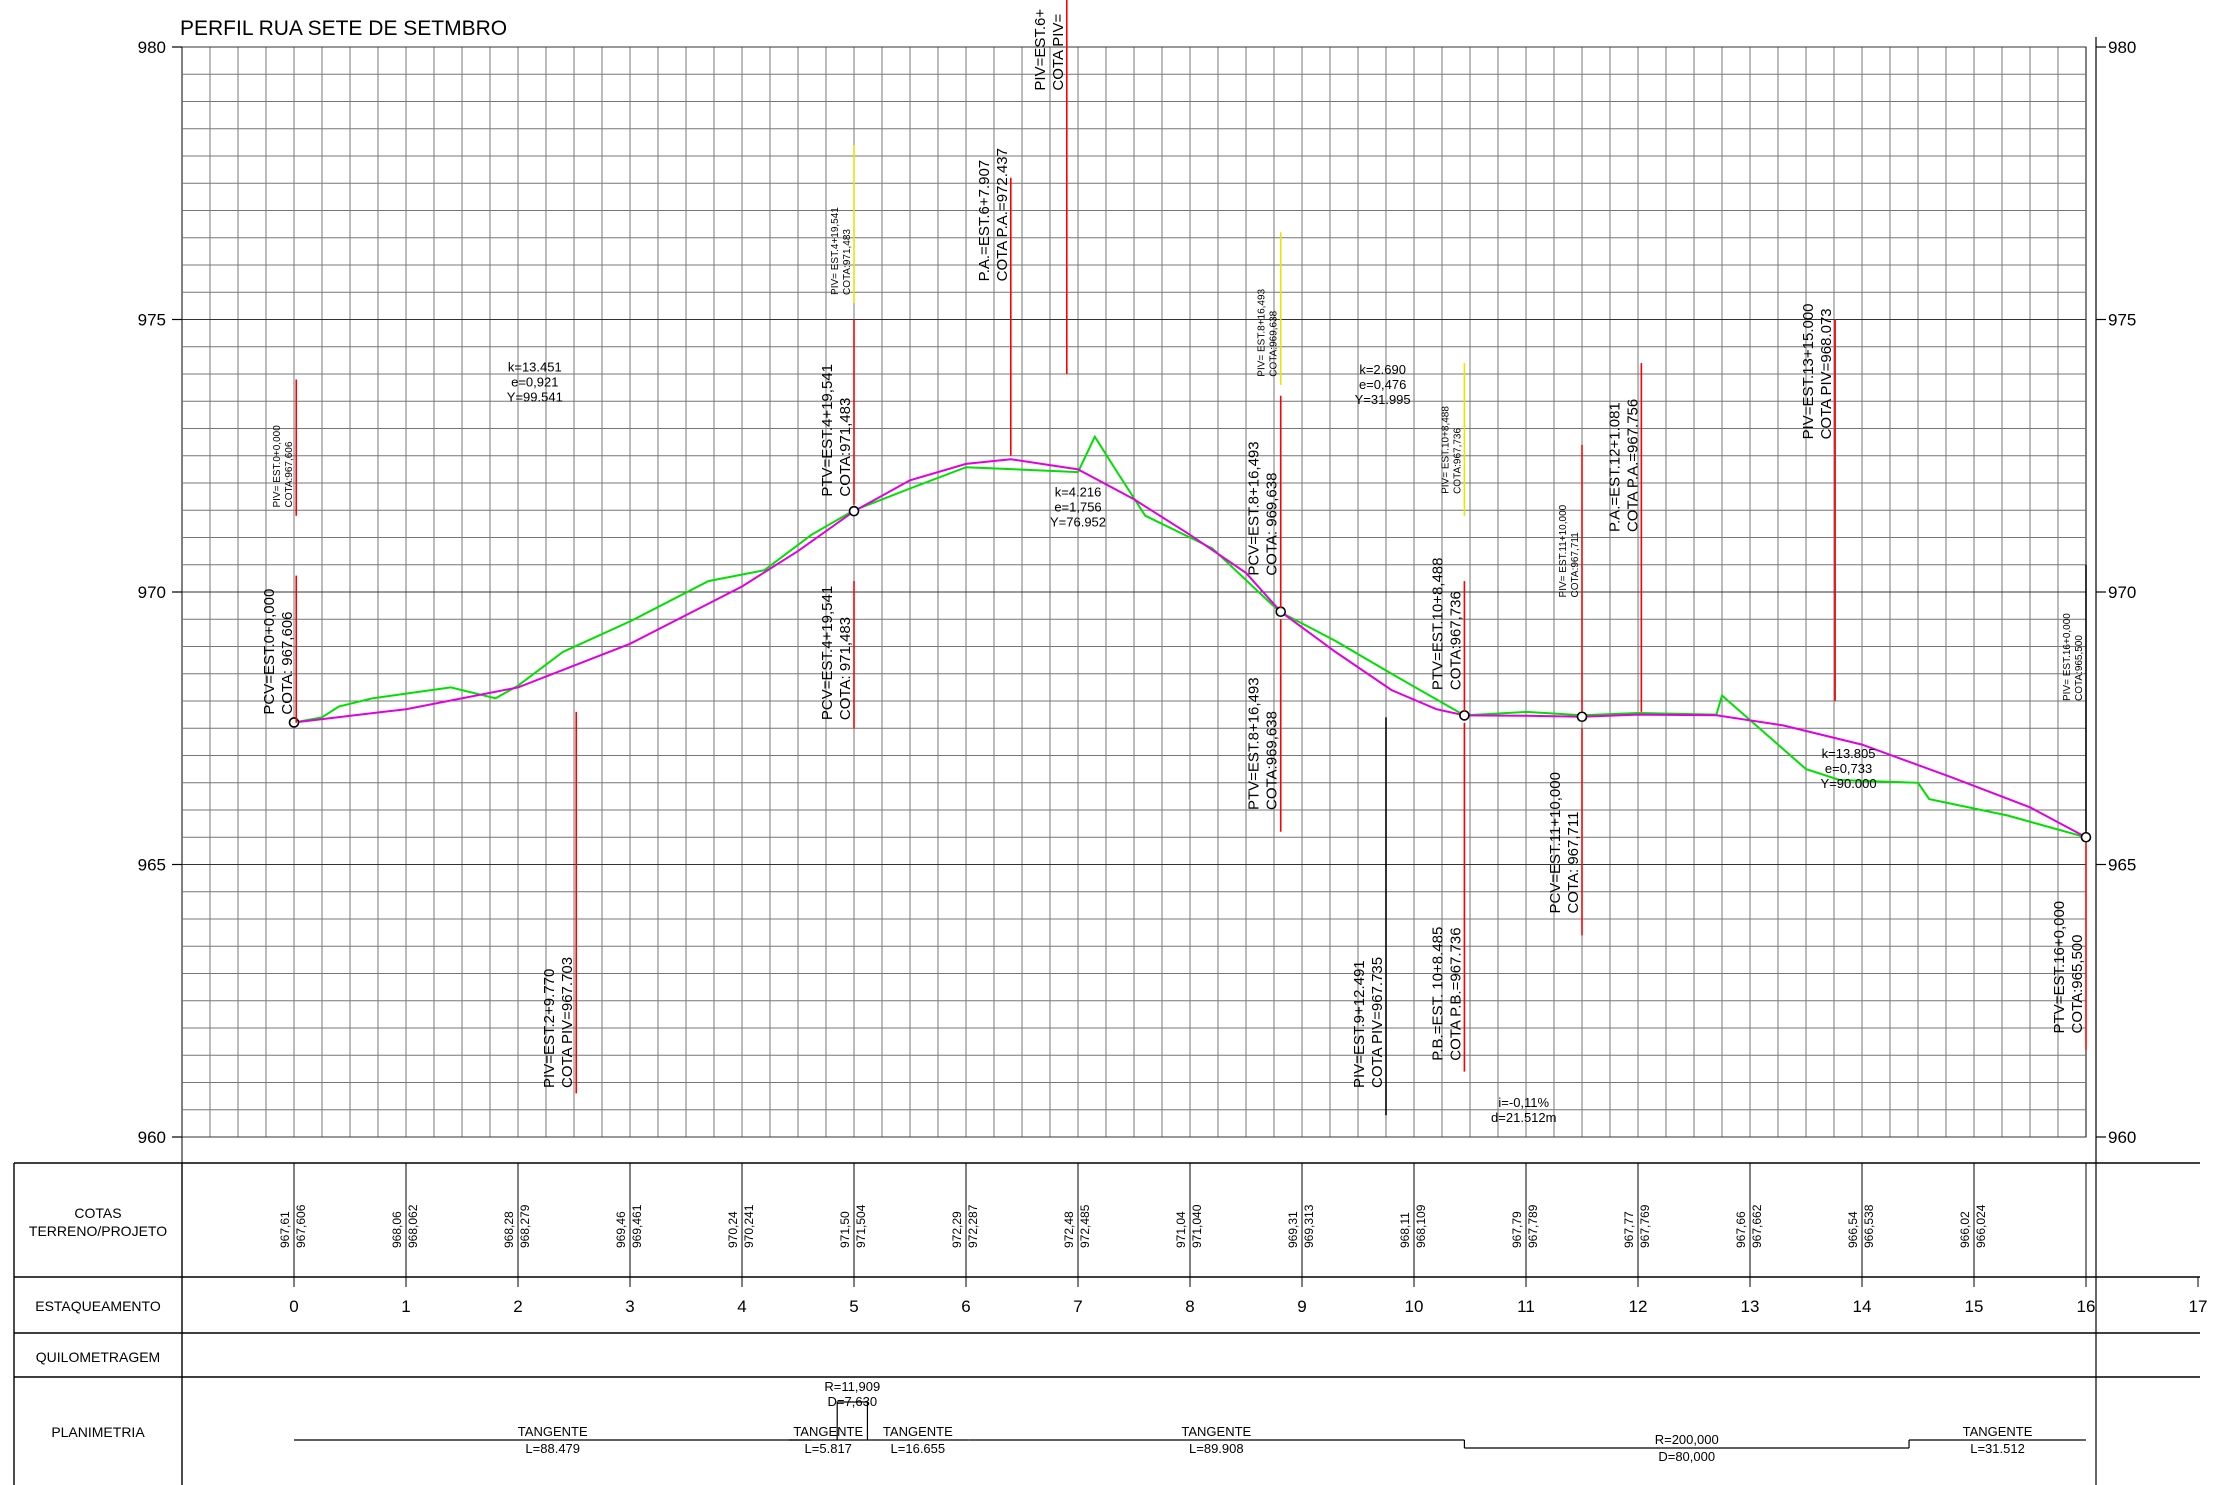 This screenshot has width=2238, height=1485. Describe the element at coordinates (984, 221) in the screenshot. I see `station-annotation-label: P.A.=EST.6+7.907` at that location.